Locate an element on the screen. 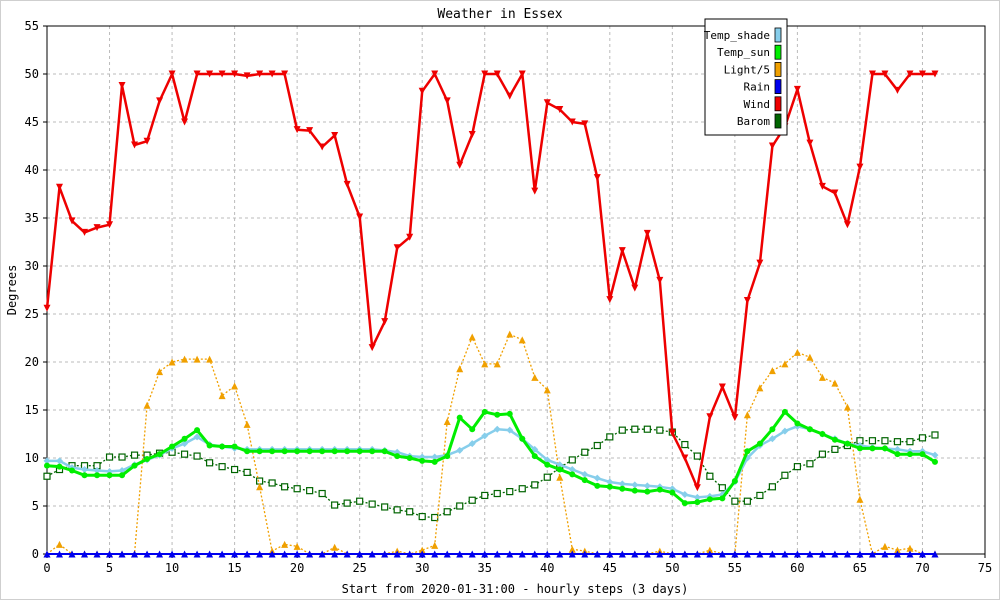  legend-label-wind: Wind is located at coordinates (757, 104).